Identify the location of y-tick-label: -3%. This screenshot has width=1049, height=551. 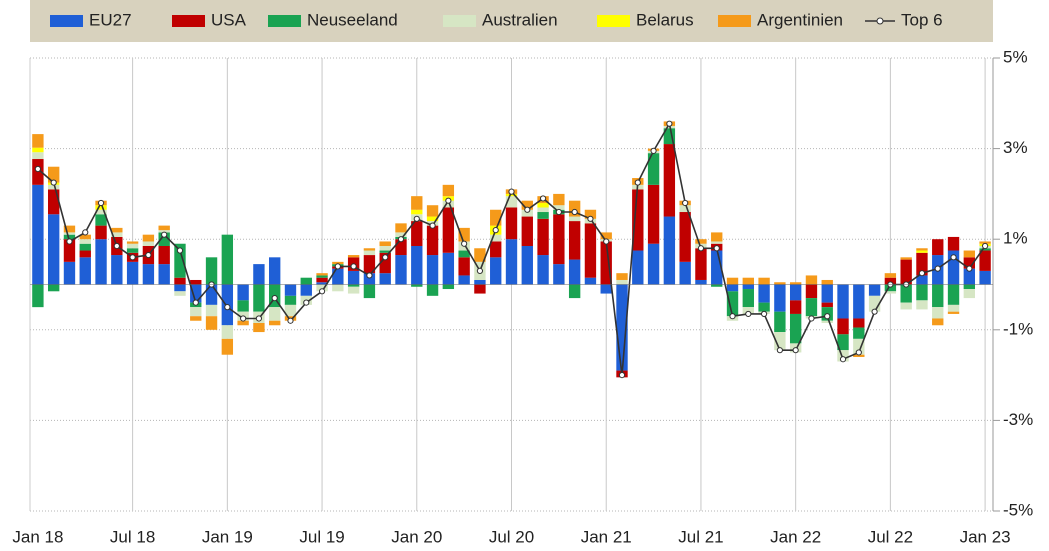
(1018, 419).